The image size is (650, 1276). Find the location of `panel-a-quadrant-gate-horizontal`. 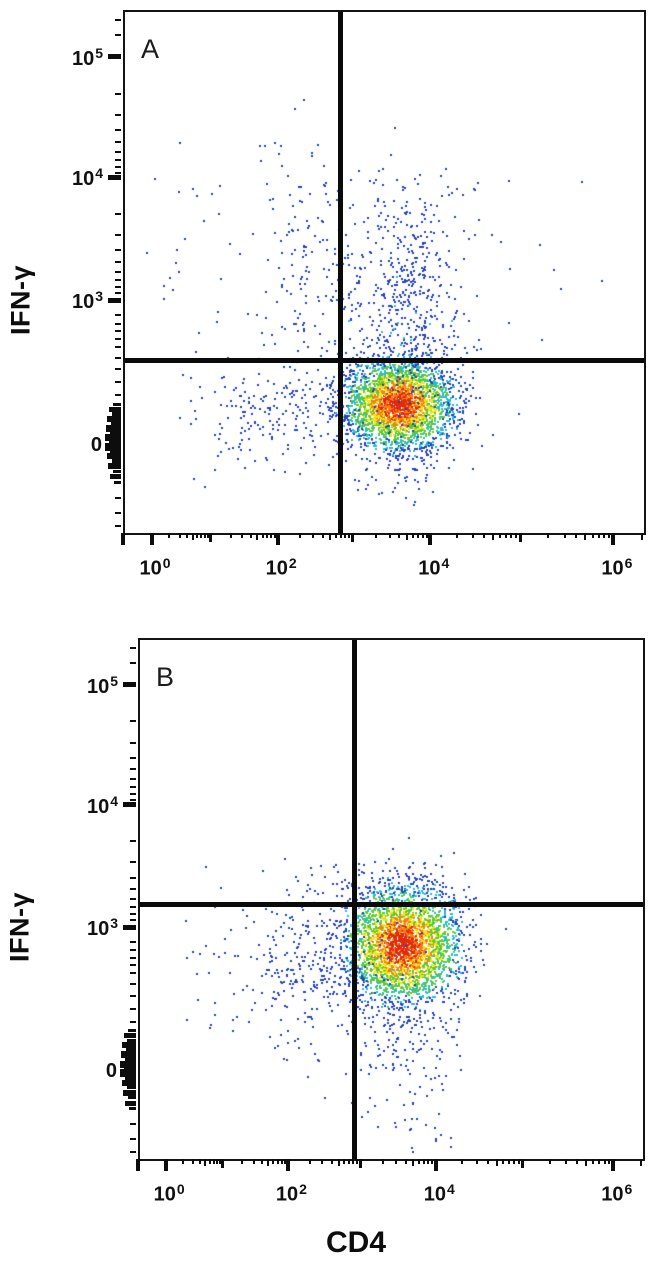

panel-a-quadrant-gate-horizontal is located at coordinates (384, 360).